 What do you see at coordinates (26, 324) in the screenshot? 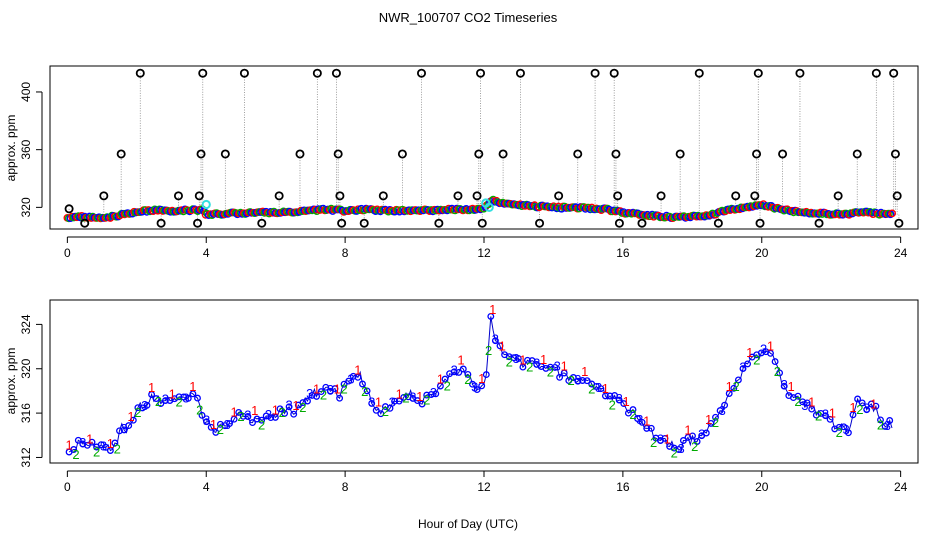
I see `bottom-y-tick-label: 324` at bounding box center [26, 324].